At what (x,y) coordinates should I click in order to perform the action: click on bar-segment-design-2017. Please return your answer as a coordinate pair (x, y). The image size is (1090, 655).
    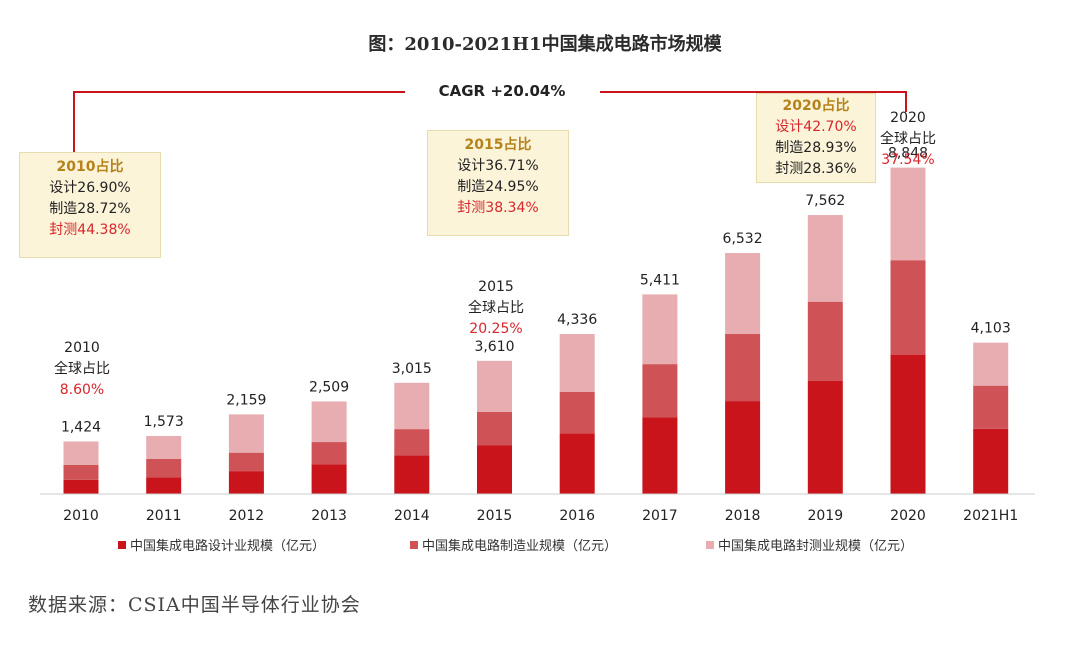
    Looking at the image, I should click on (660, 455).